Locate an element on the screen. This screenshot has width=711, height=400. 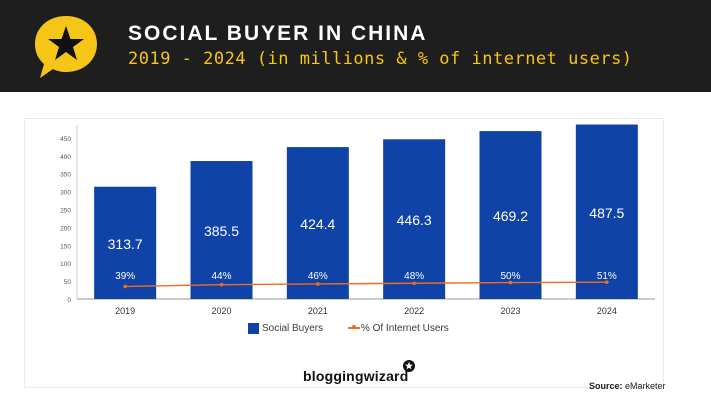
bar-value-label: 424.4 is located at coordinates (317, 224).